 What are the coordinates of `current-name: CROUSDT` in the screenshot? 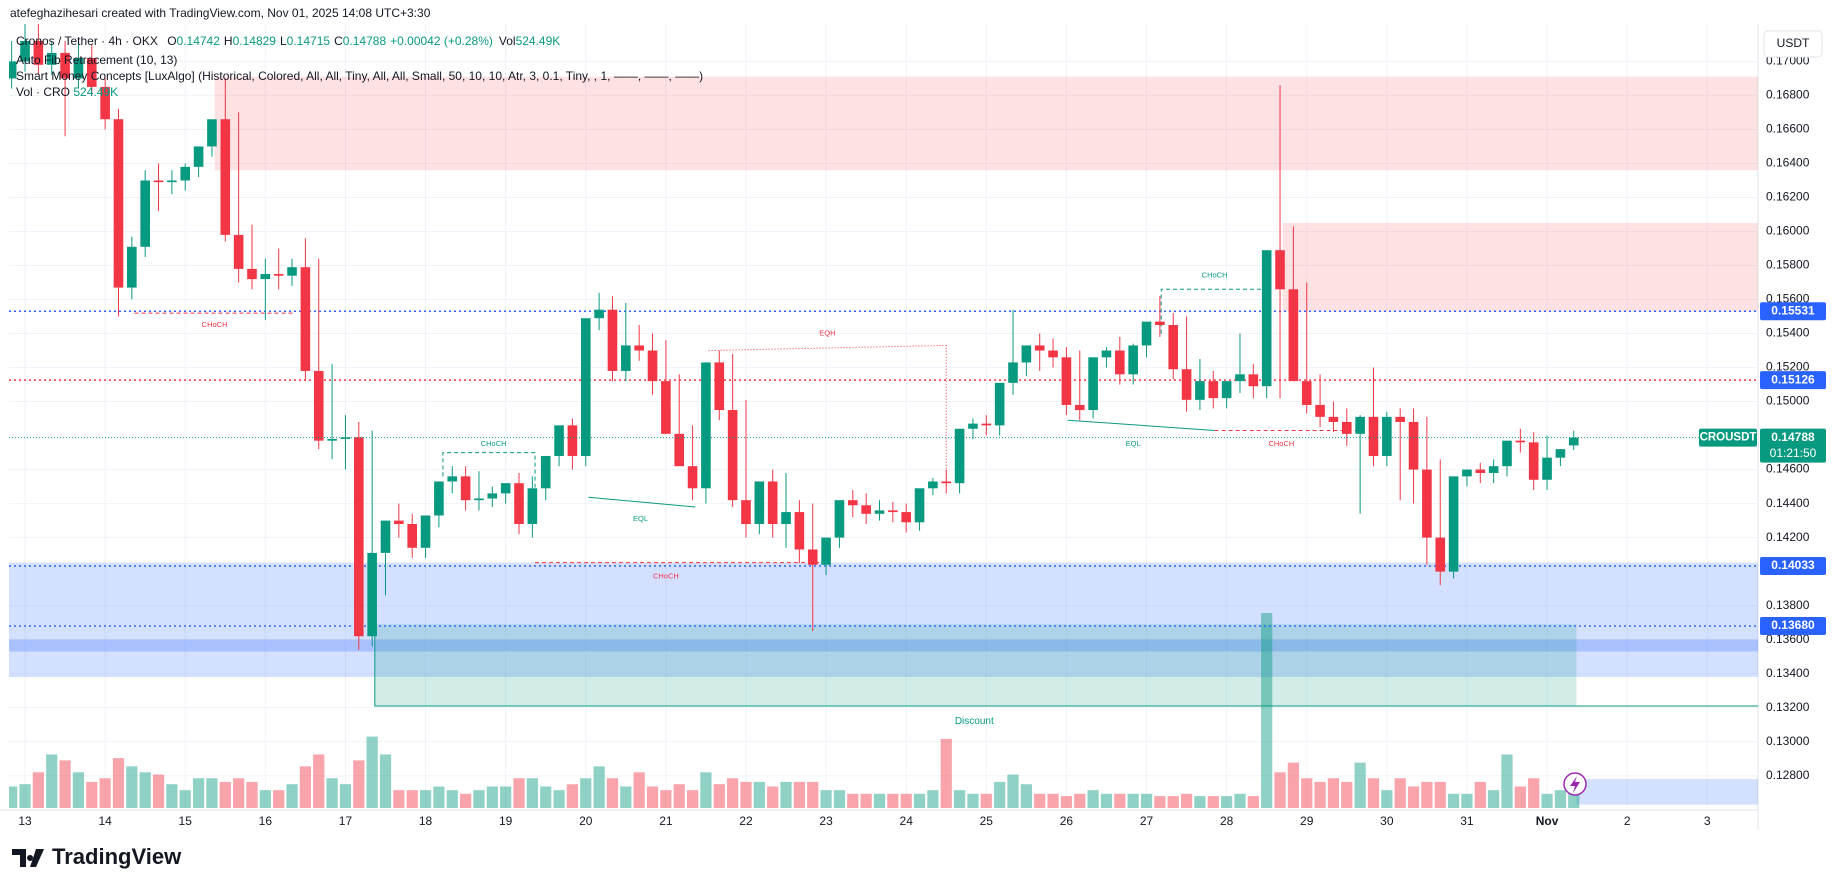 It's located at (1728, 438).